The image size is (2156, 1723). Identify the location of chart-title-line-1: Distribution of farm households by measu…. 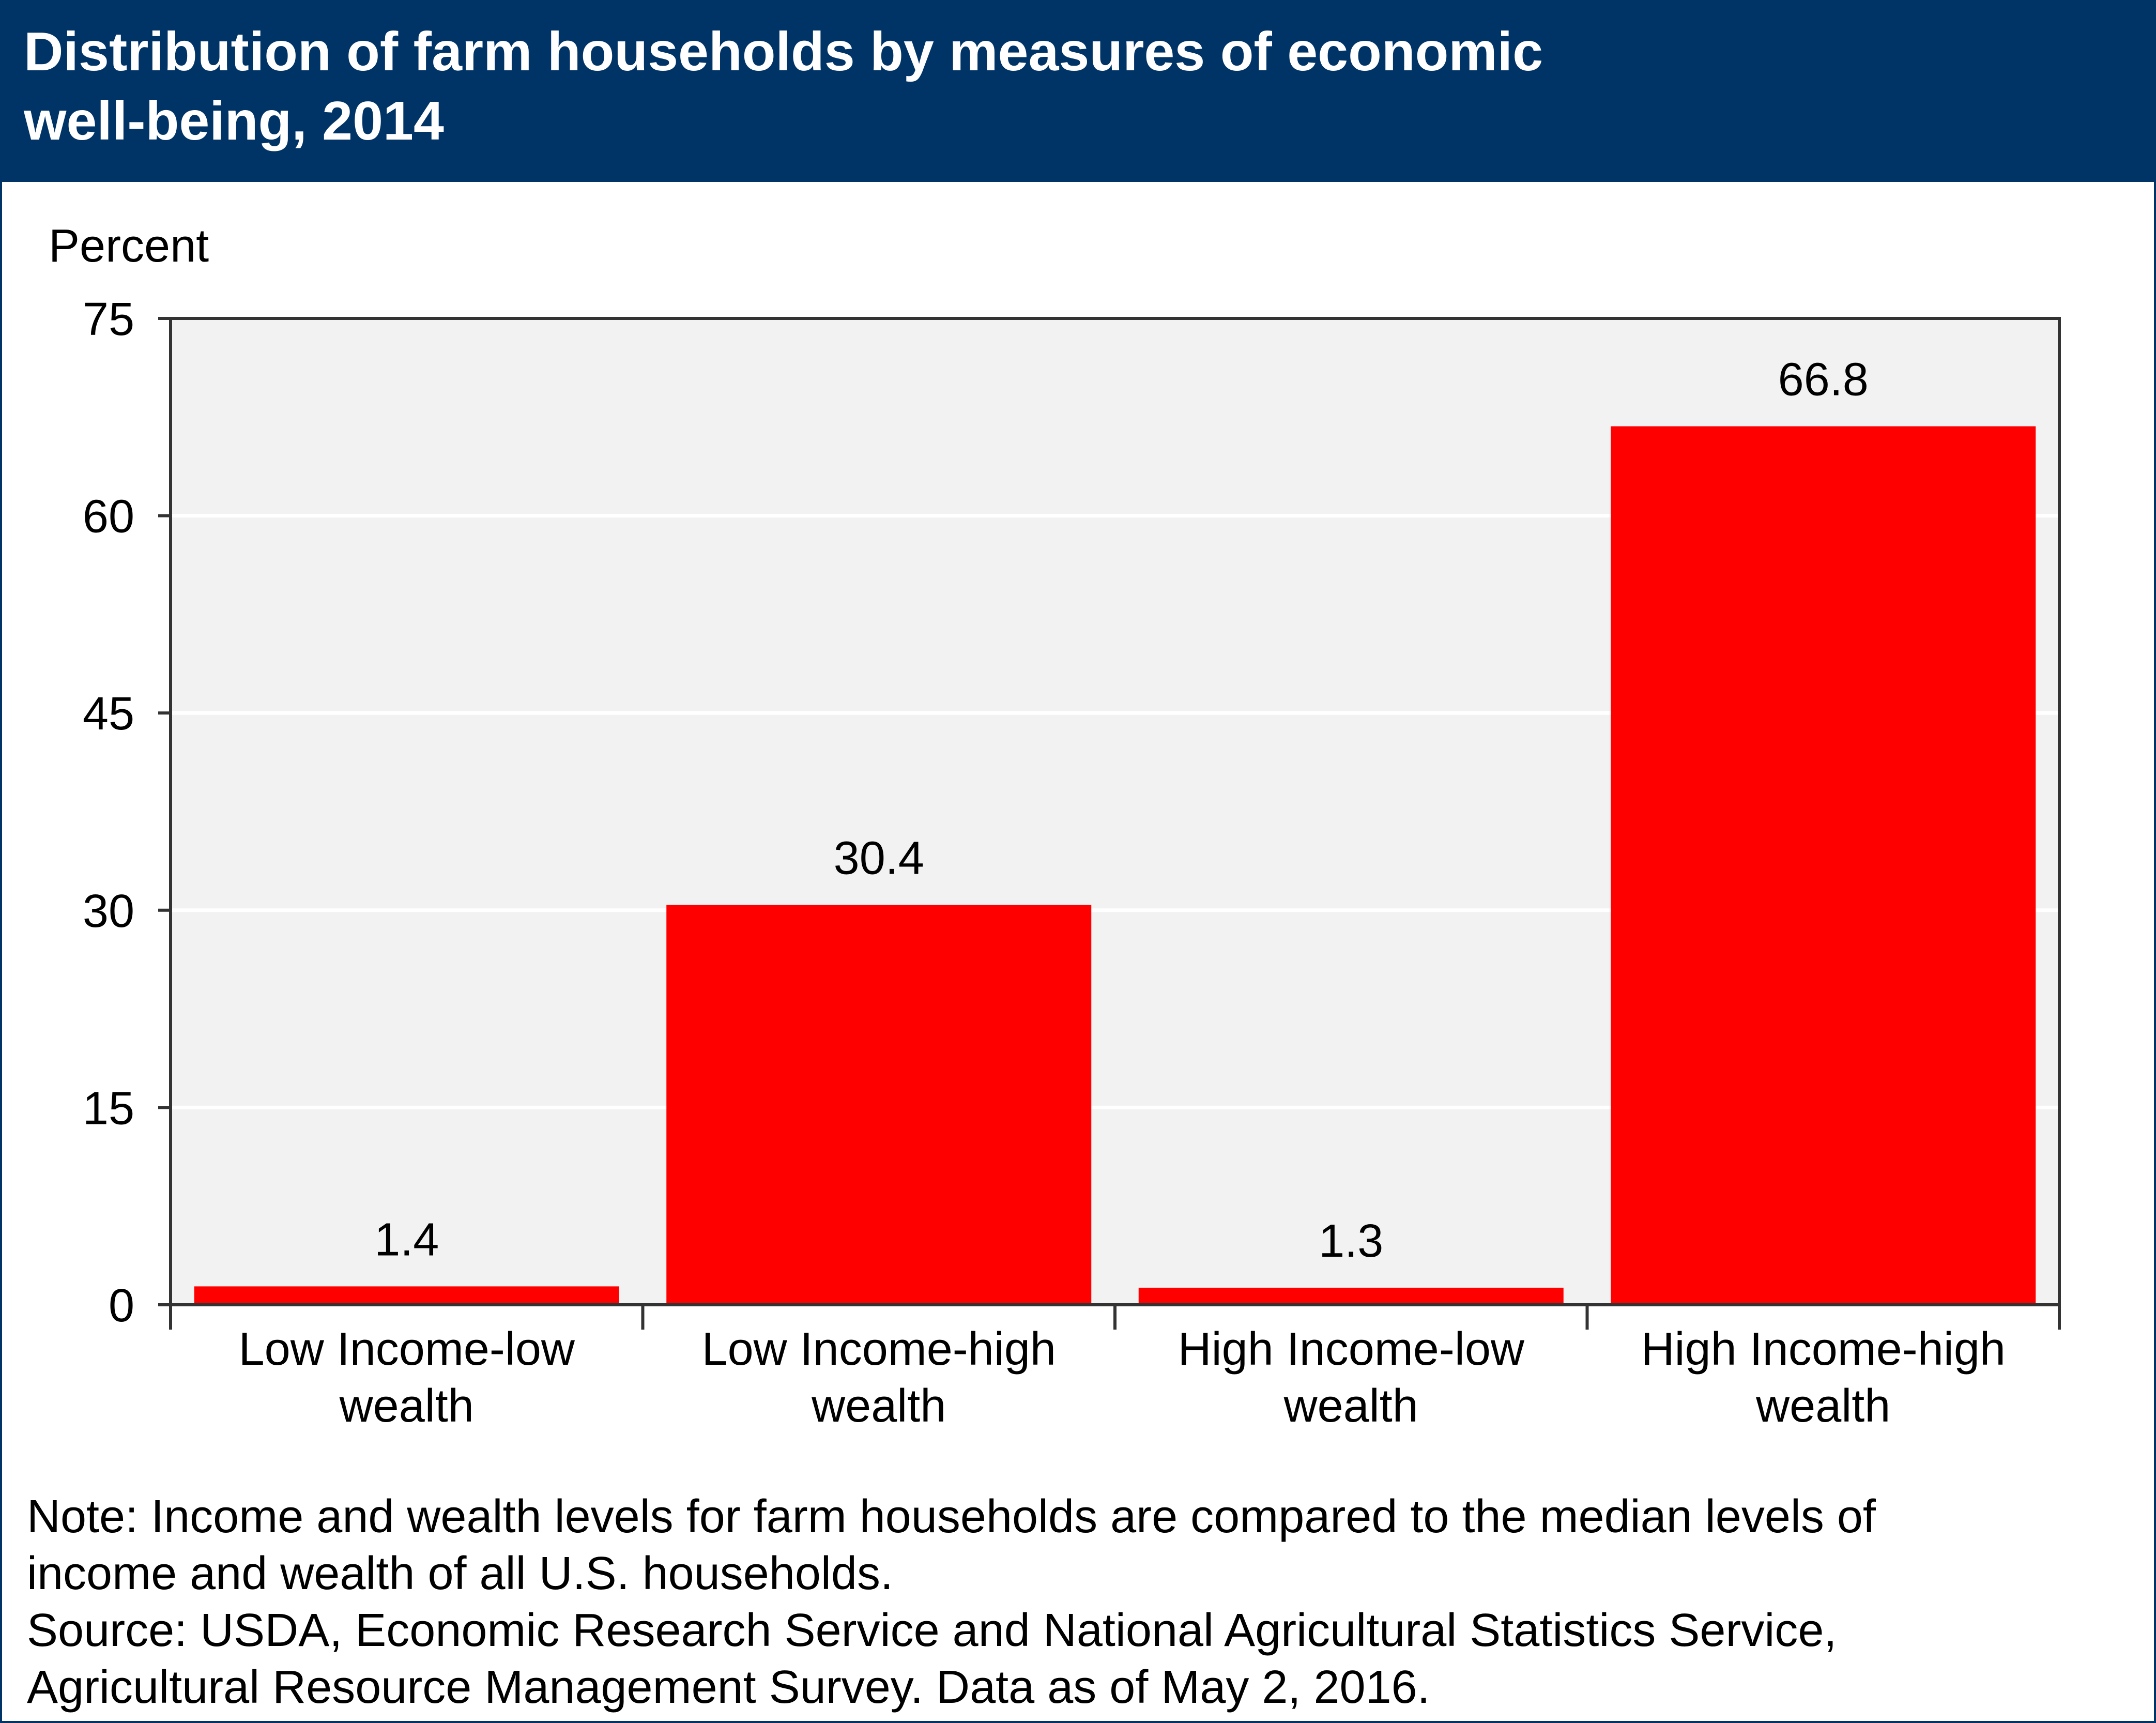
(784, 52).